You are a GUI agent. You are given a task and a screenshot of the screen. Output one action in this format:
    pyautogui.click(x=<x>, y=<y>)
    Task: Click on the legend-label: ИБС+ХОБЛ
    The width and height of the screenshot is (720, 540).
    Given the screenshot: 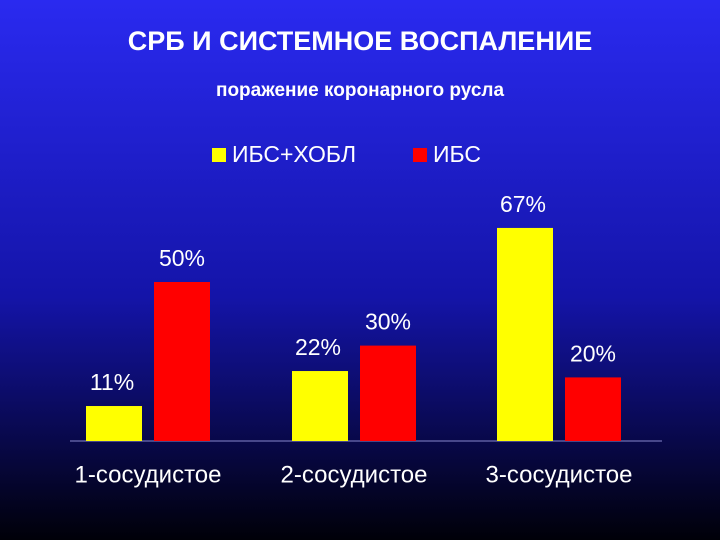 What is the action you would take?
    pyautogui.click(x=294, y=154)
    